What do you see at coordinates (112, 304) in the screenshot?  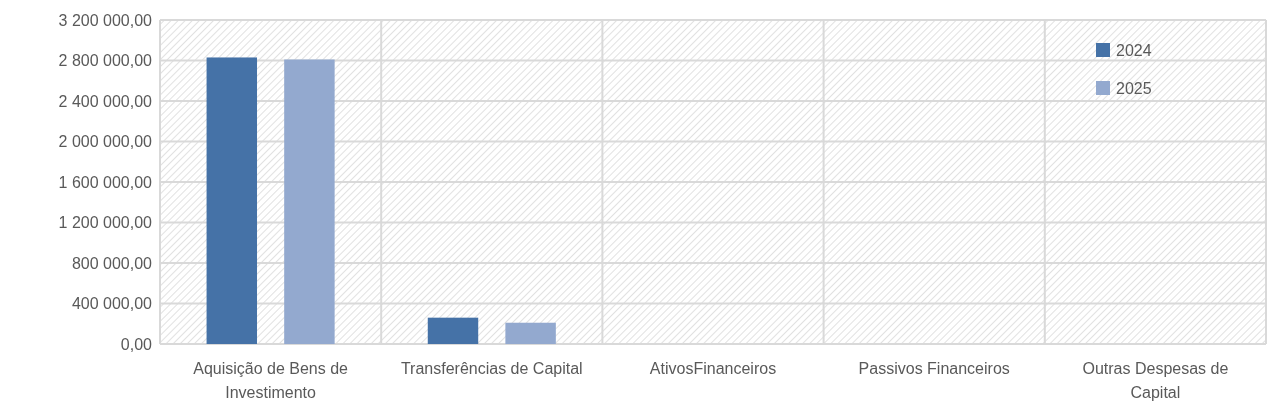 I see `y-tick-label: 400 000,00` at bounding box center [112, 304].